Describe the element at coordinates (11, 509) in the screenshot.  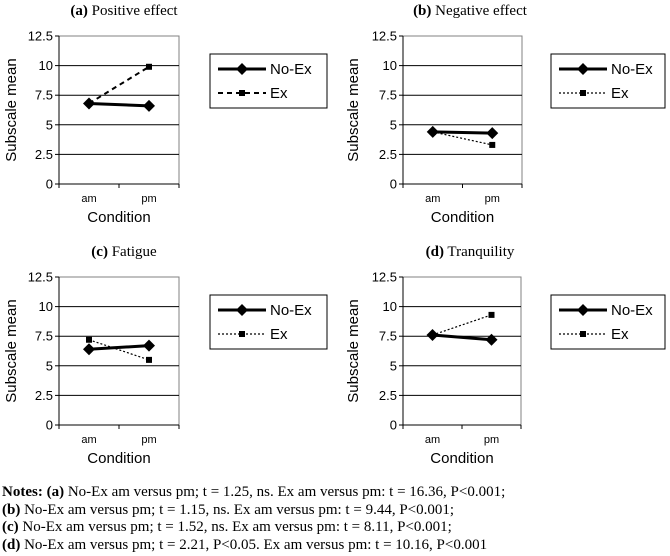
I see `notes-tag-b: (b)` at that location.